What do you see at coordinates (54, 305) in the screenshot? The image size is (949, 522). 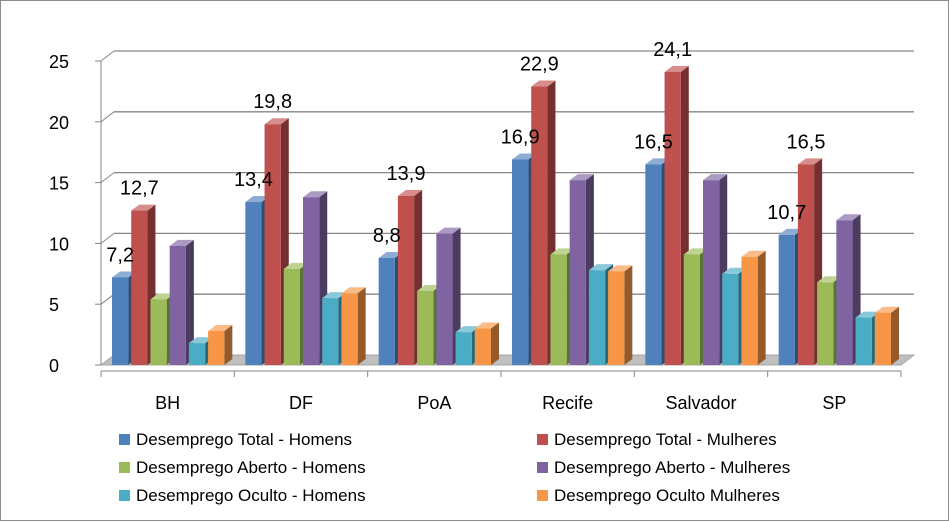 I see `y-tick-label-1: 5` at bounding box center [54, 305].